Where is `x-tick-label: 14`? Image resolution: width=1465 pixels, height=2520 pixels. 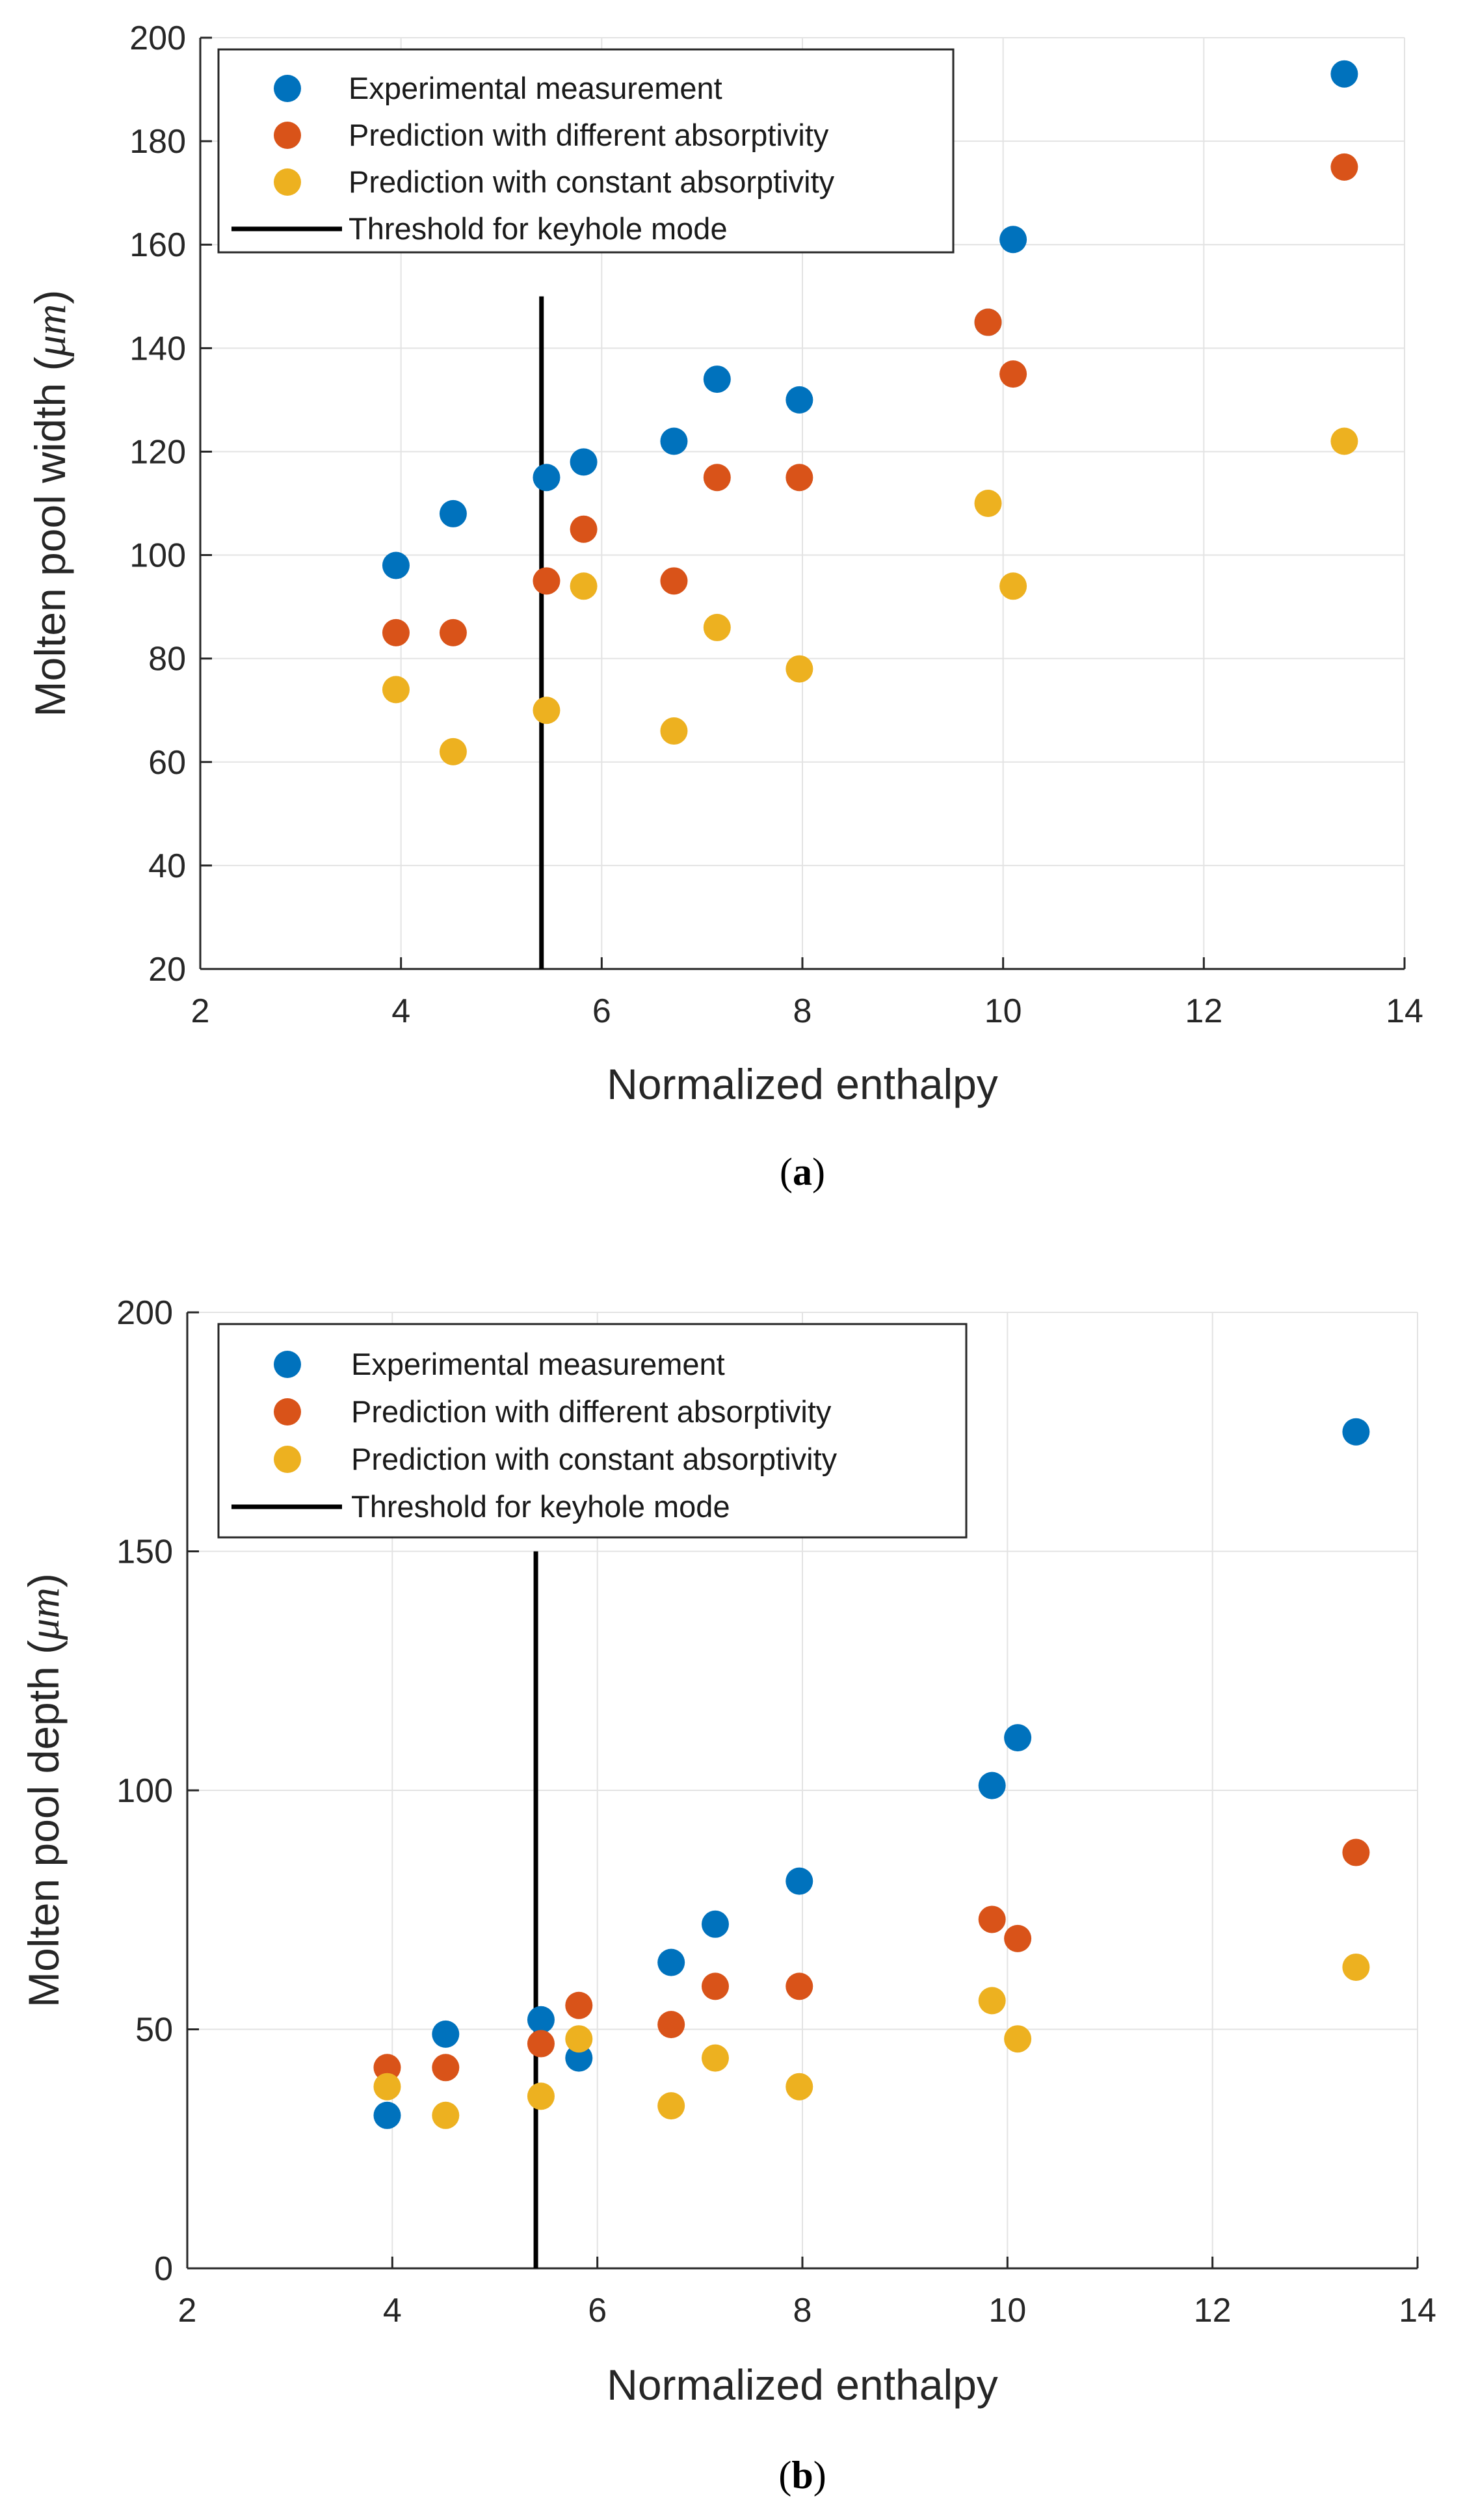 x-tick-label: 14 is located at coordinates (1417, 2310).